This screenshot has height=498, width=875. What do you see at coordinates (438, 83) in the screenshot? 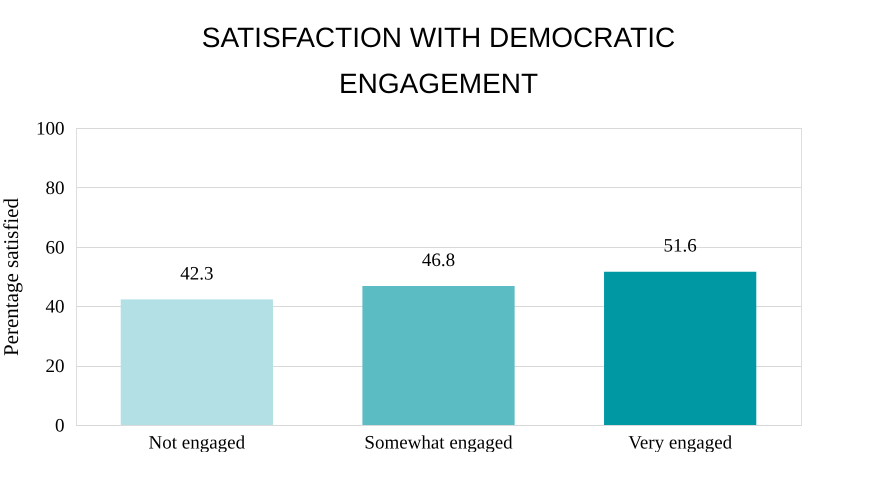
I see `text: ENGAGEMENT` at bounding box center [438, 83].